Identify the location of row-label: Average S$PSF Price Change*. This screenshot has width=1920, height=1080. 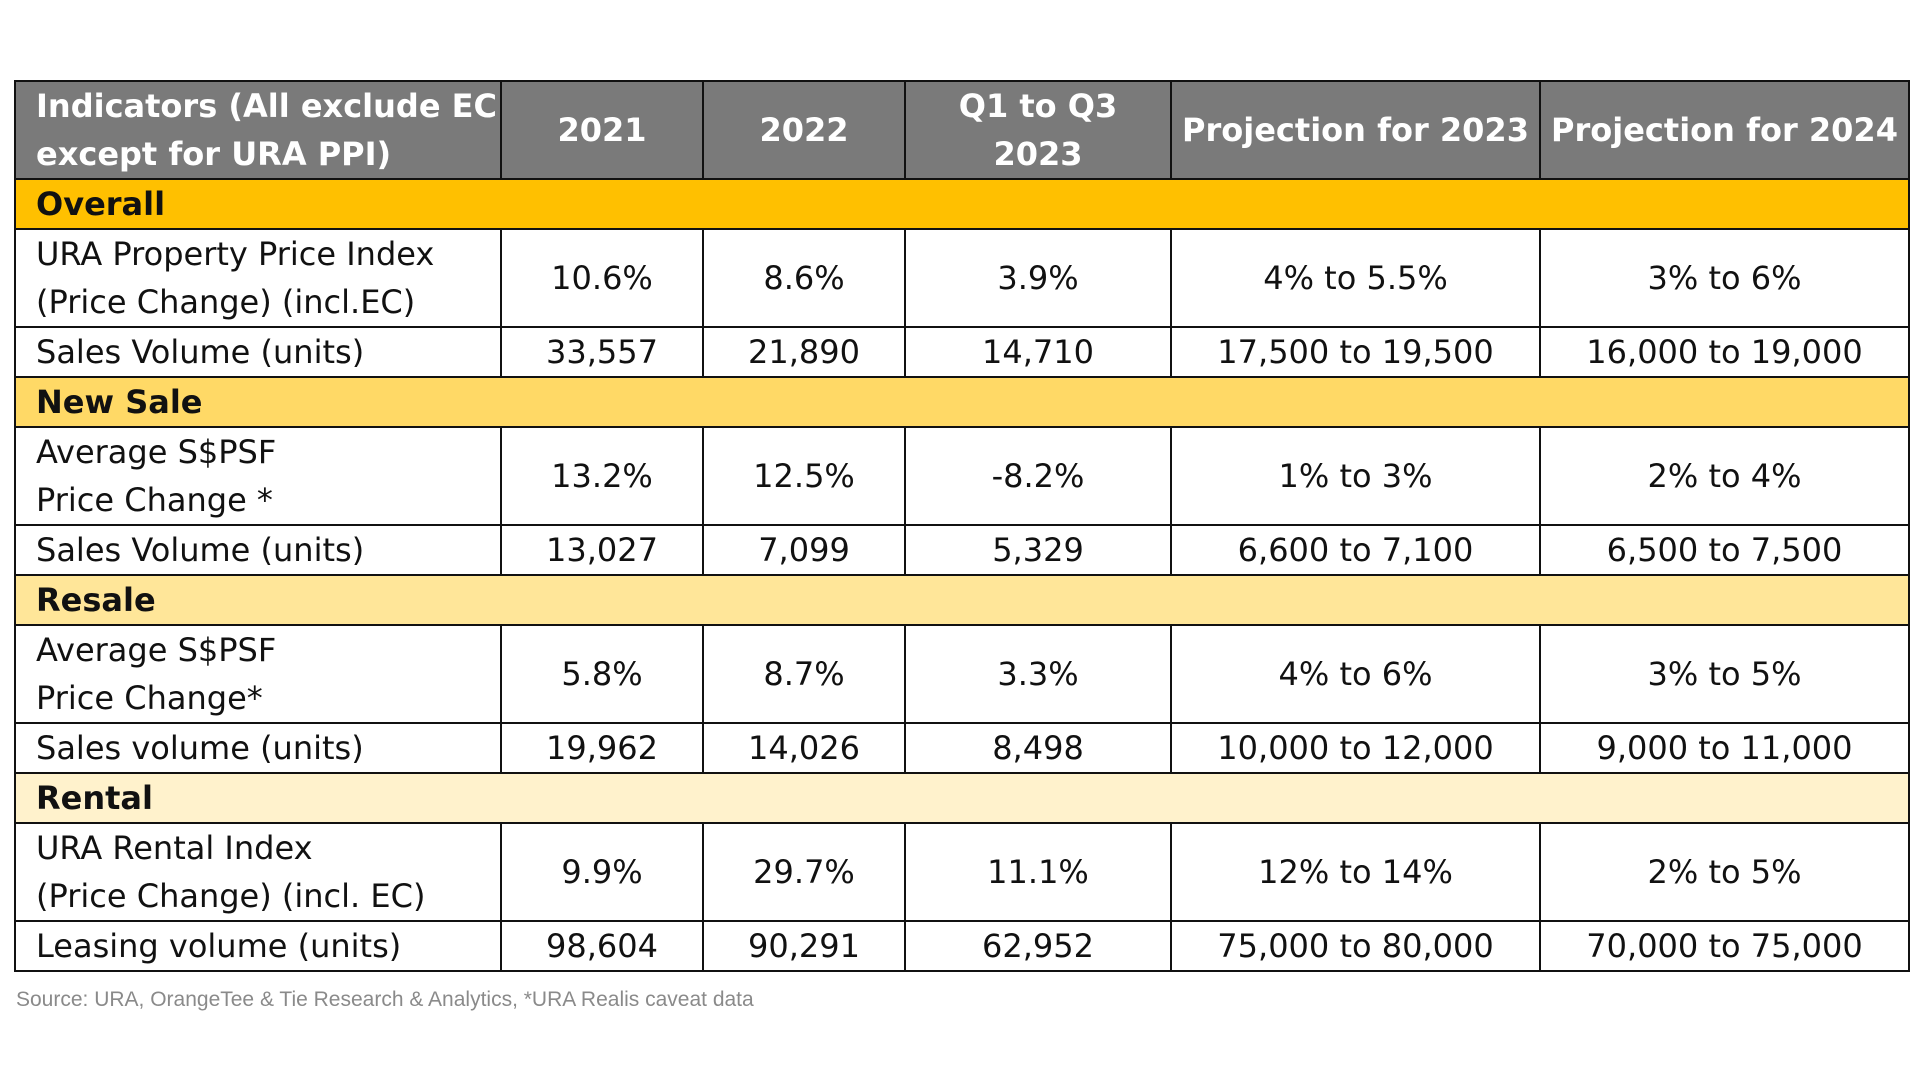
(258, 674).